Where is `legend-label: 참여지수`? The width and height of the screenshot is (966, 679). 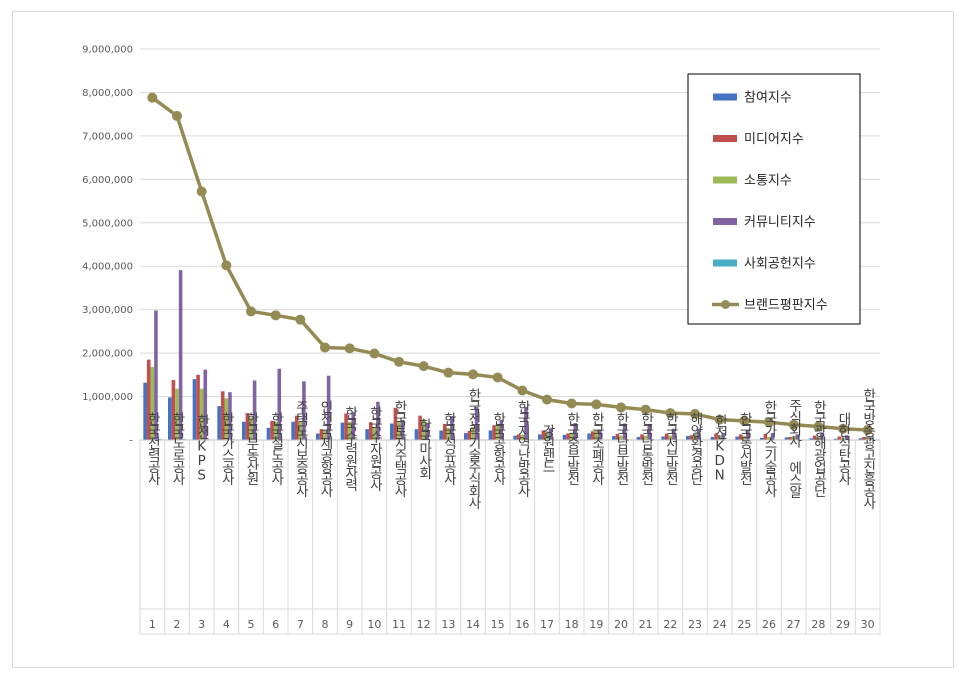
legend-label: 참여지수 is located at coordinates (768, 98).